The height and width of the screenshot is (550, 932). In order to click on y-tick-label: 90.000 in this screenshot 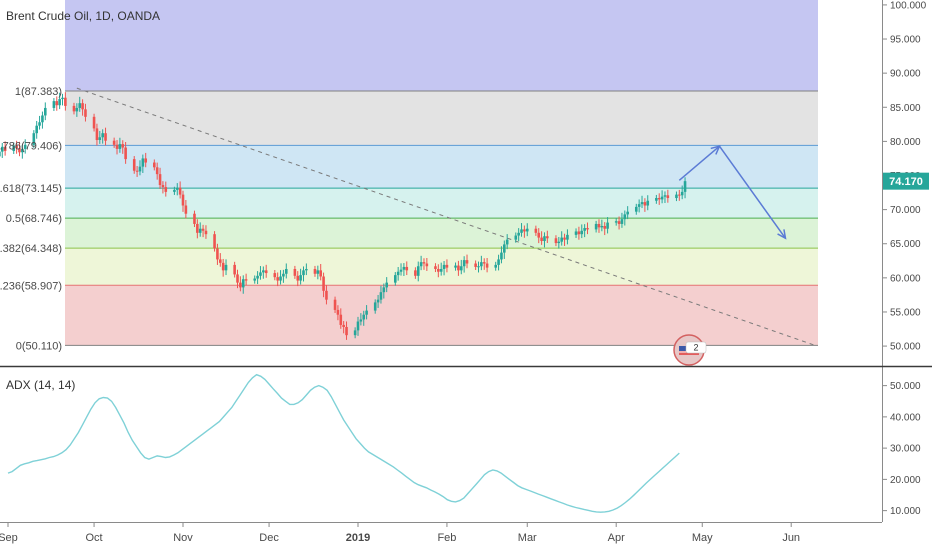, I will do `click(905, 74)`.